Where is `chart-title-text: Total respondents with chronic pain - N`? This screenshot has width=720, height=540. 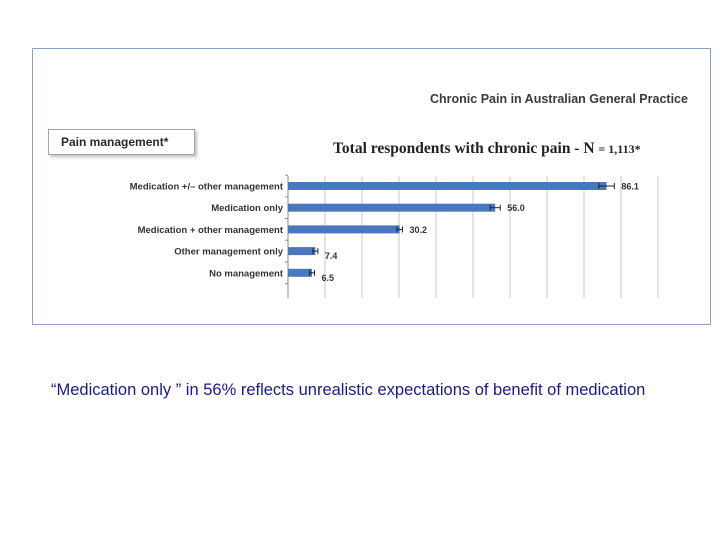
chart-title-text: Total respondents with chronic pain - N is located at coordinates (464, 148).